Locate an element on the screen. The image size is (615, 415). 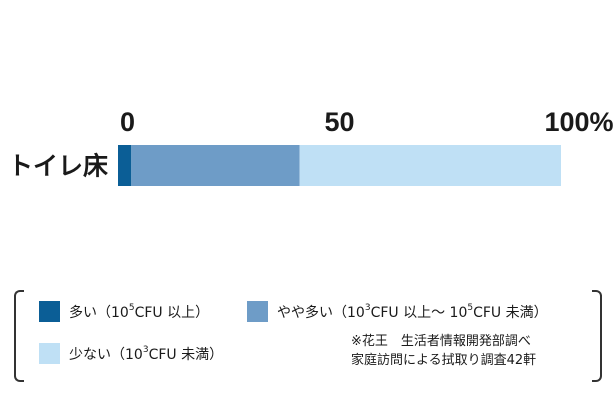
legend-item-many: 多い（105CFU 以上） is located at coordinates (124, 311).